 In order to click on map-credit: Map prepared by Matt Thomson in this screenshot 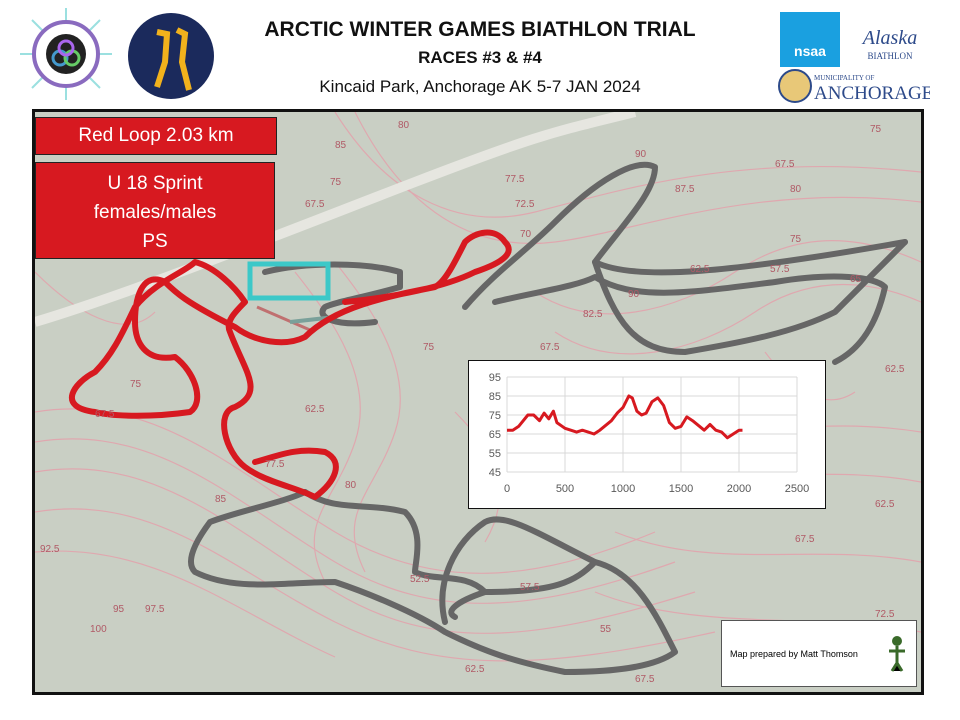, I will do `click(819, 653)`.